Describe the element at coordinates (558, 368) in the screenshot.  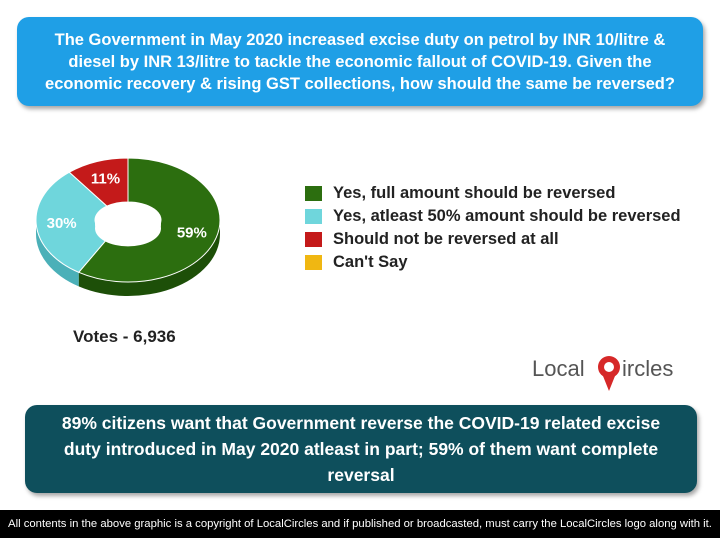
I see `logo-text-left: Local` at that location.